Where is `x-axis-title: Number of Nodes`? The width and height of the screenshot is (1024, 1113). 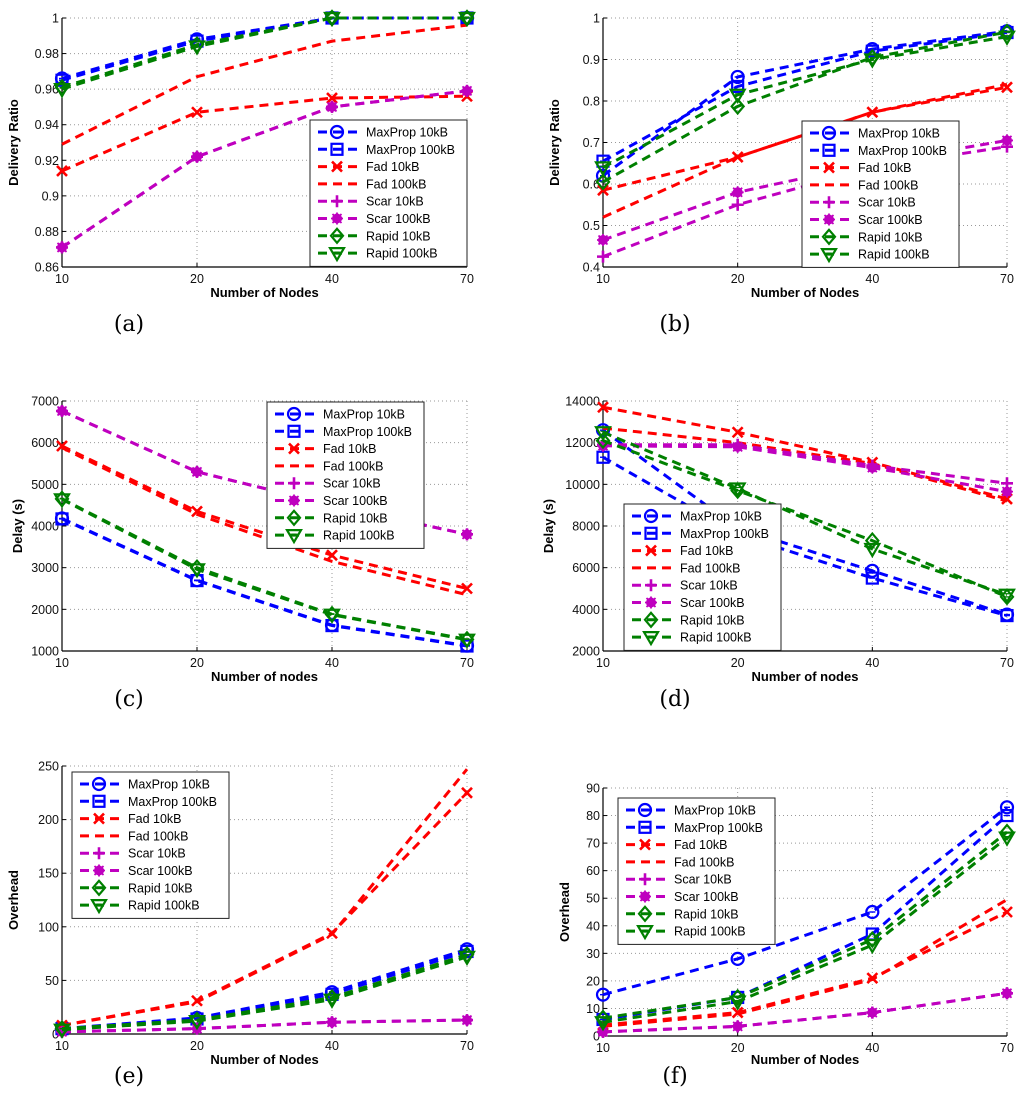
x-axis-title: Number of Nodes is located at coordinates (805, 292).